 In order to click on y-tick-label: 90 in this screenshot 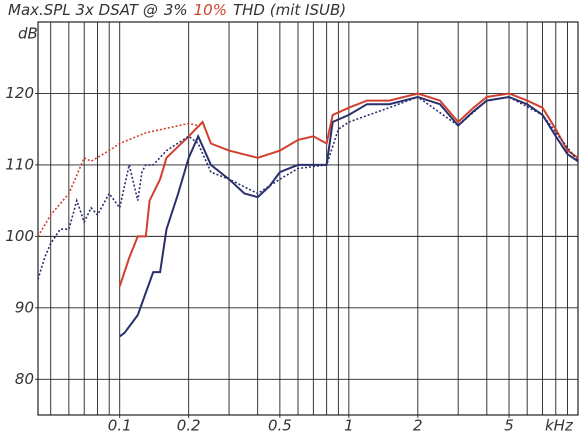, I will do `click(24, 307)`.